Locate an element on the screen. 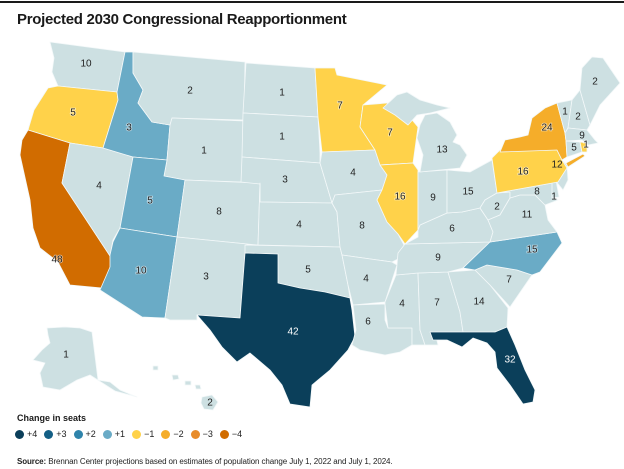 This screenshot has width=624, height=469. state-label-wi: 7 is located at coordinates (390, 133).